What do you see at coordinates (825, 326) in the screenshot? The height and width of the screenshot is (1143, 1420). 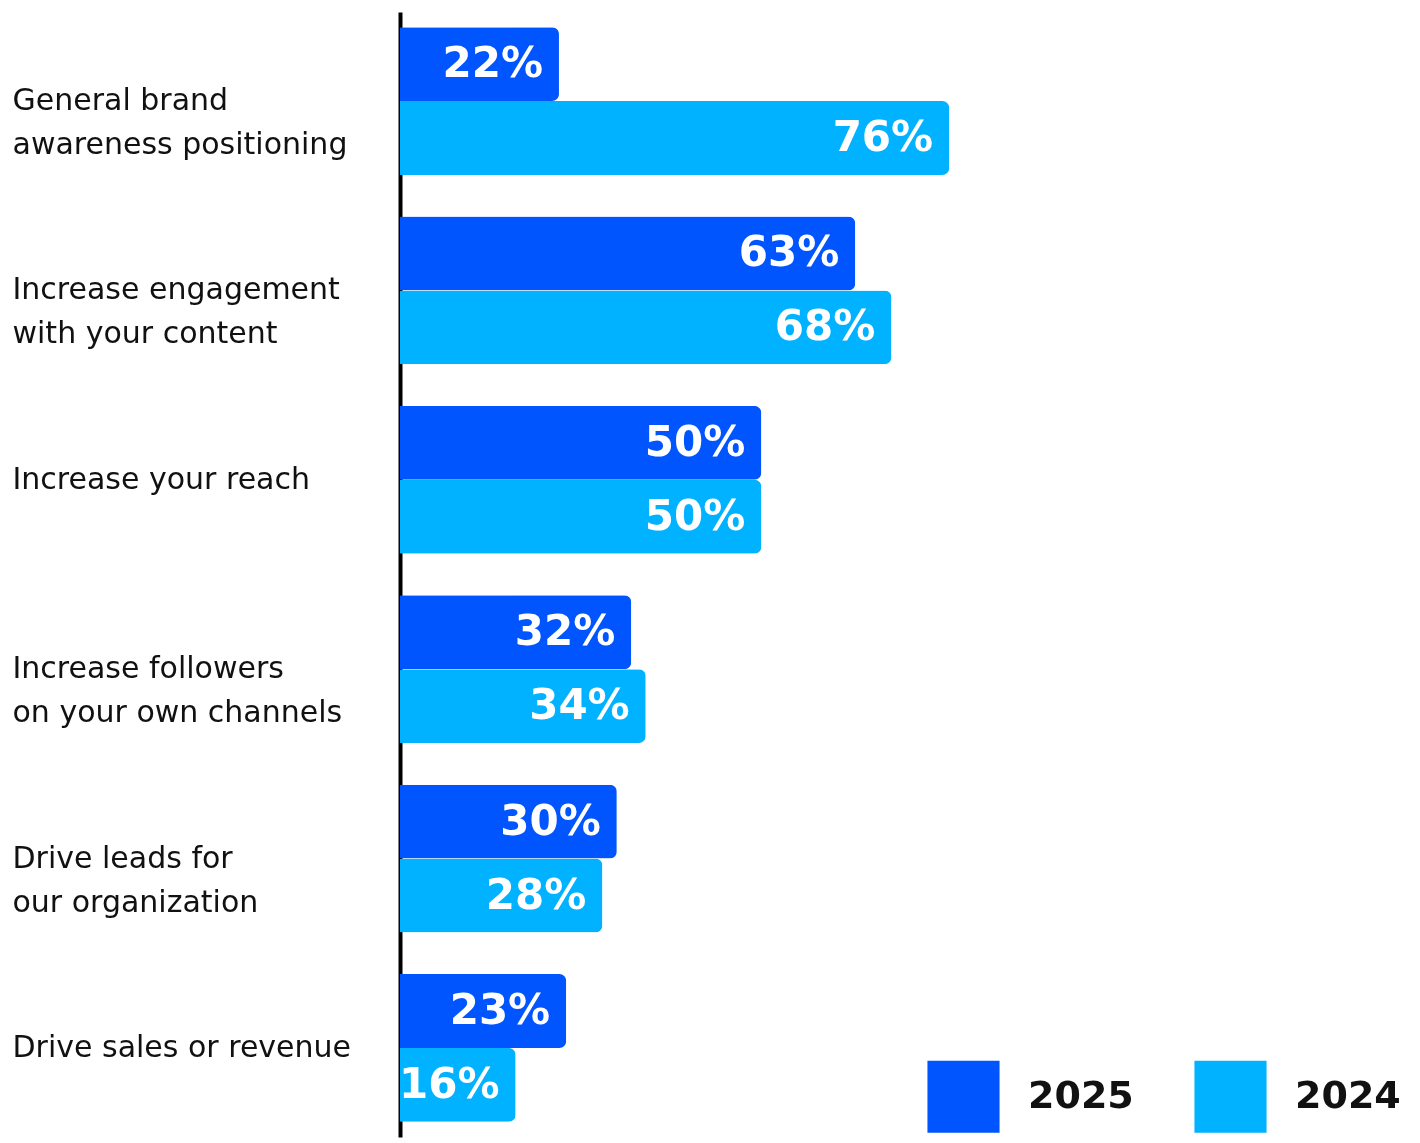 I see `data-label: 68%` at bounding box center [825, 326].